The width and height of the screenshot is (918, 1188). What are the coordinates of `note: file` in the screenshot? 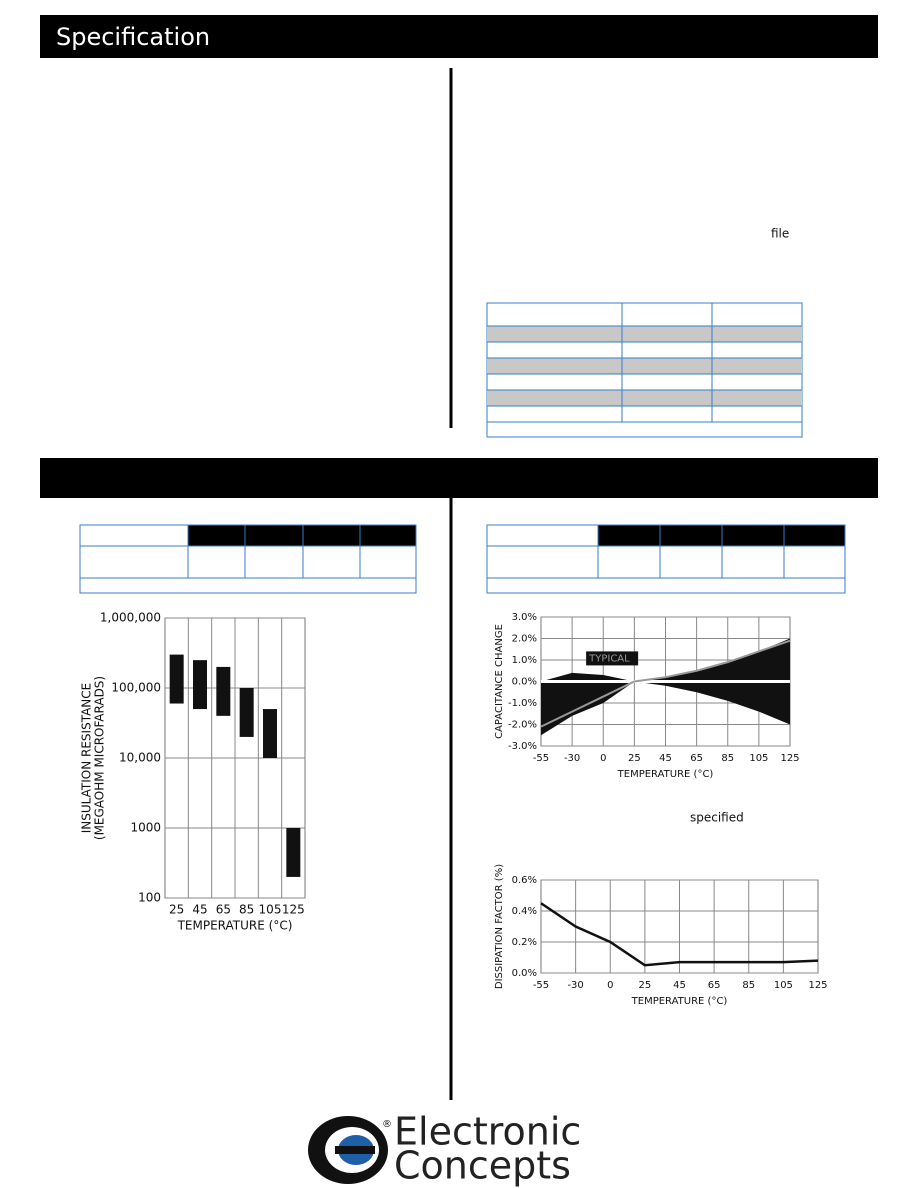 It's located at (780, 234).